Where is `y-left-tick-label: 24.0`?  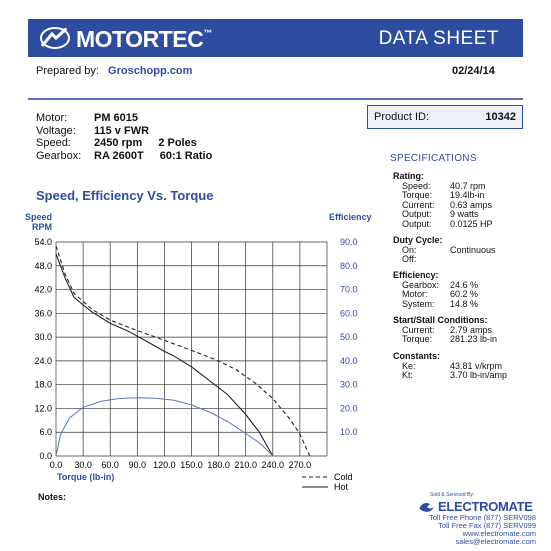 y-left-tick-label: 24.0 is located at coordinates (43, 361).